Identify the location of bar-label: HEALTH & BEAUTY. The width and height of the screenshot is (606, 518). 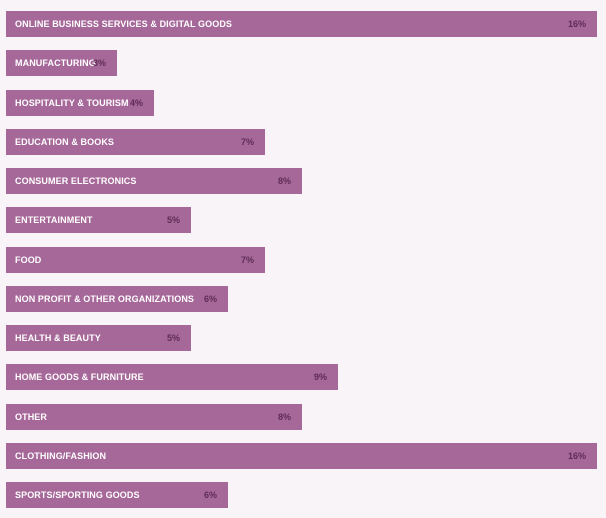
(58, 338).